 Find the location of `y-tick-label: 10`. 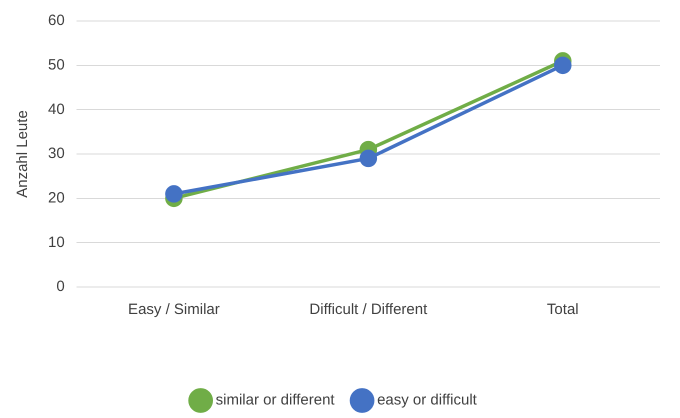

y-tick-label: 10 is located at coordinates (56, 242).